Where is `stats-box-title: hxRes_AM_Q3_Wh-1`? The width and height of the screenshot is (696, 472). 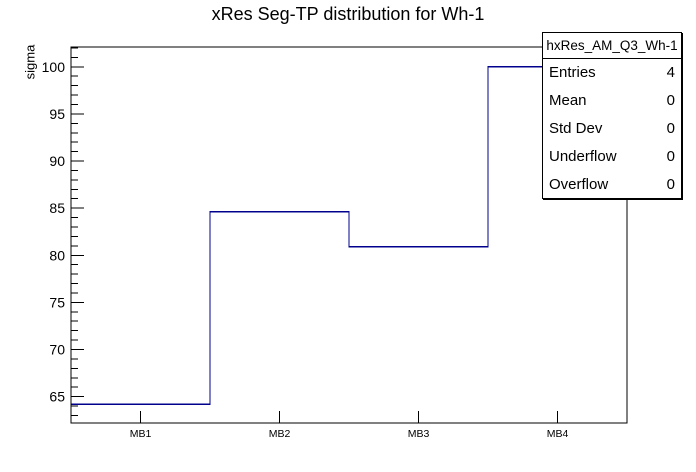 stats-box-title: hxRes_AM_Q3_Wh-1 is located at coordinates (612, 46).